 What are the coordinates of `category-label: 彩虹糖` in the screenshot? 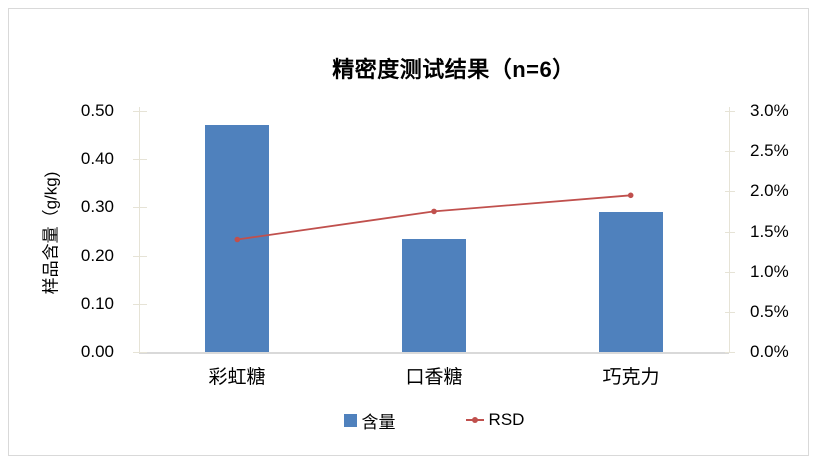 It's located at (237, 377).